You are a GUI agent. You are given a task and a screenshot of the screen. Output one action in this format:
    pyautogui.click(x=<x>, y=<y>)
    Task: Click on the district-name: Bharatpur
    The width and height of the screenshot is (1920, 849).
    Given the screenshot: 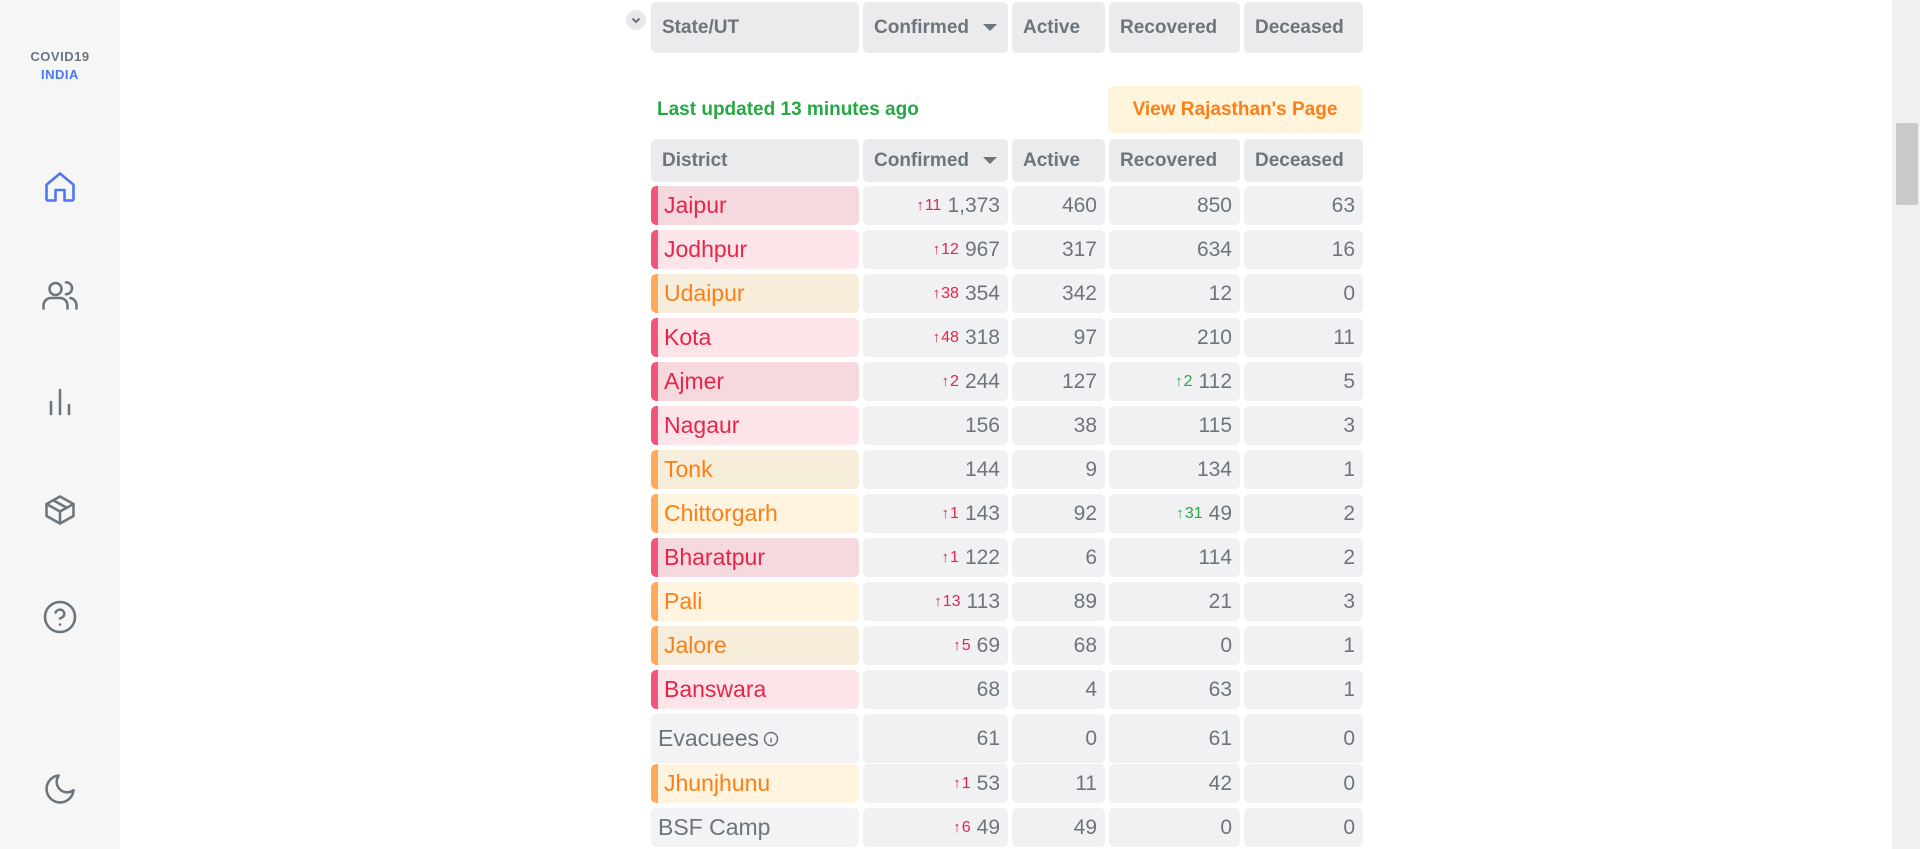 What is the action you would take?
    pyautogui.click(x=715, y=557)
    